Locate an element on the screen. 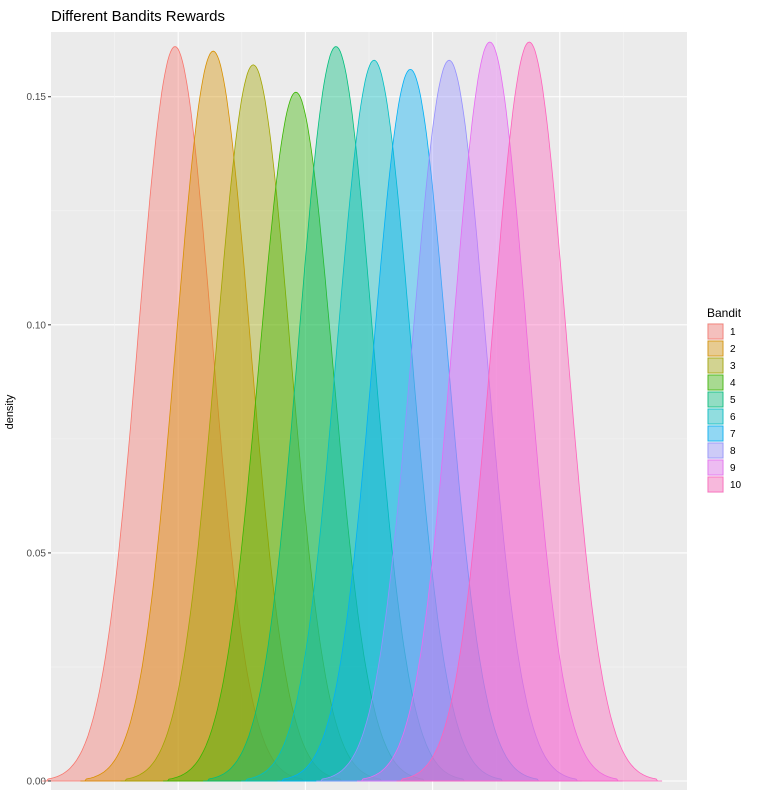 This screenshot has height=792, width=763. legend-label-bandit-1: 1 is located at coordinates (733, 332).